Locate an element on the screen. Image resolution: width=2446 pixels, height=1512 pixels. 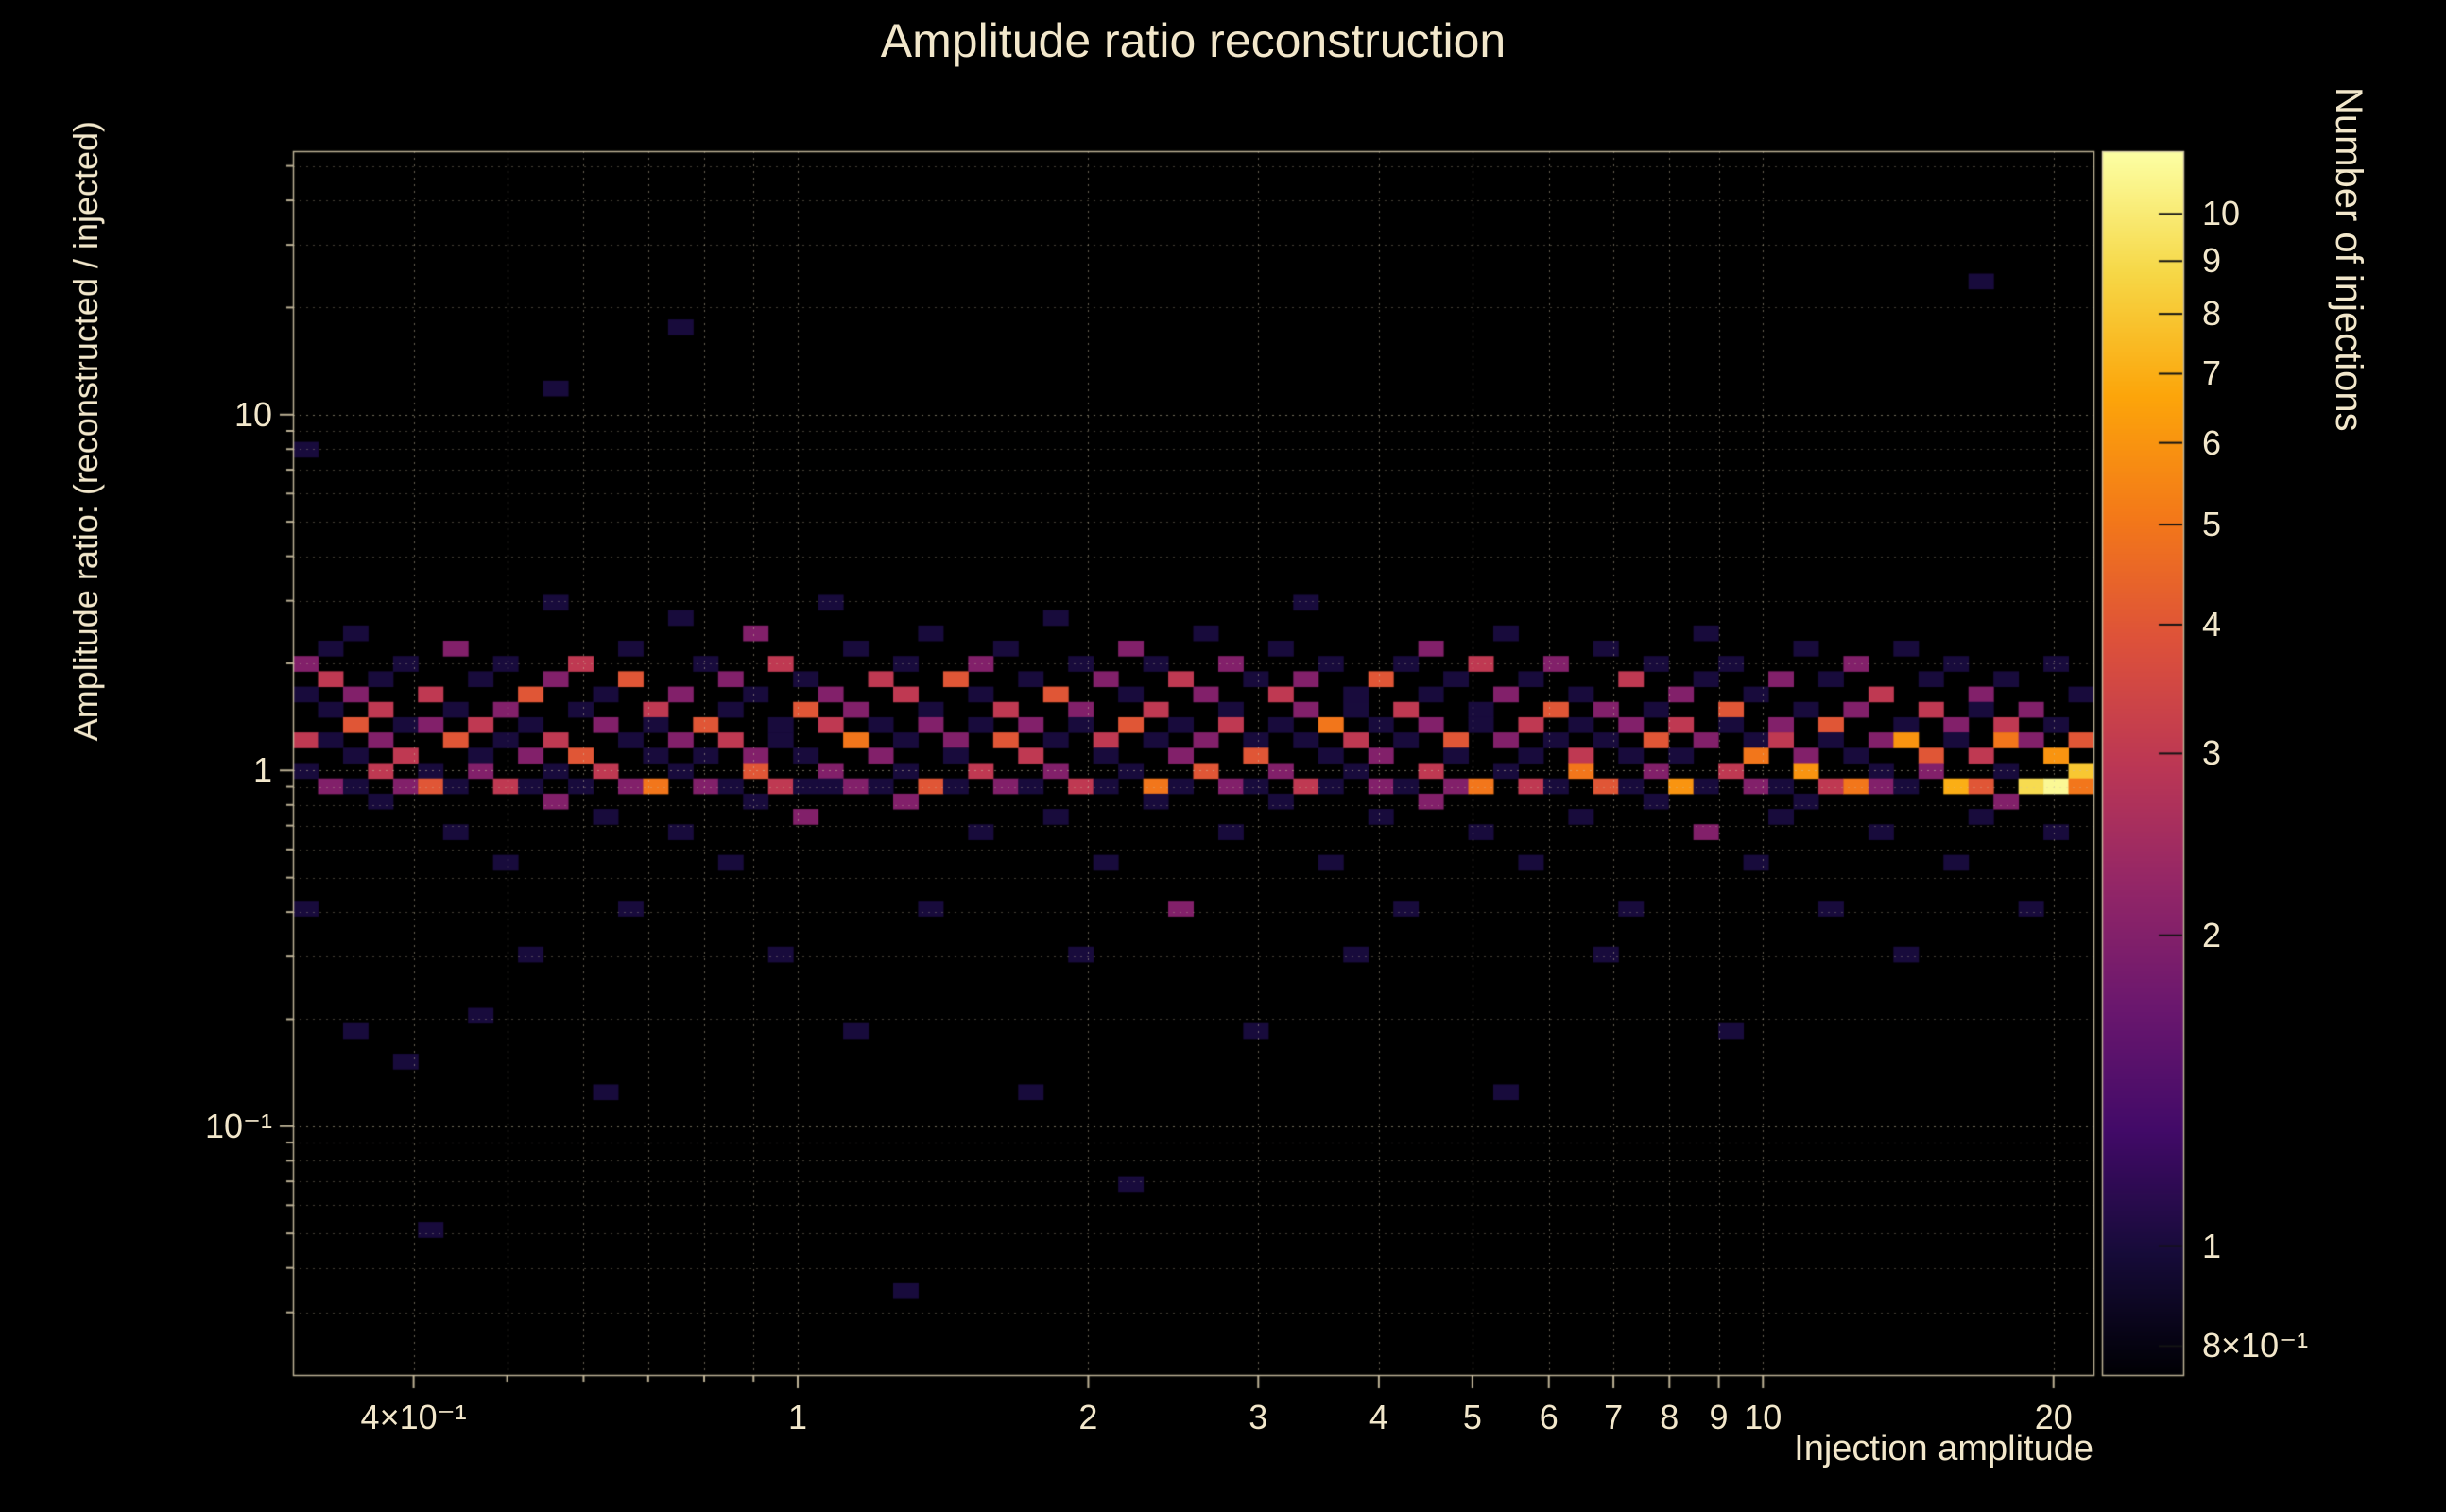
x-axis-label: Injection amplitude is located at coordinates (1944, 1449).